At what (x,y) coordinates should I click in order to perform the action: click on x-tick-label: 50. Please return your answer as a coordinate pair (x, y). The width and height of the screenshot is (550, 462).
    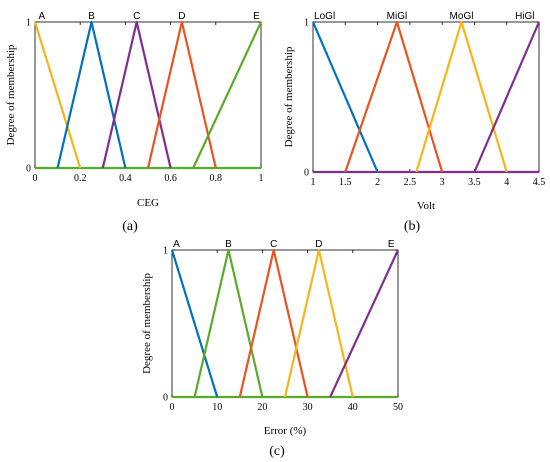
    Looking at the image, I should click on (398, 407).